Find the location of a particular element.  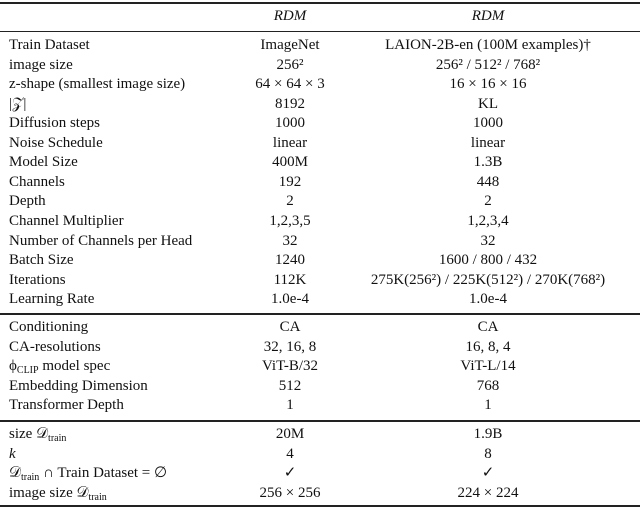

row-label: Number of Channels per Head is located at coordinates (100, 241).